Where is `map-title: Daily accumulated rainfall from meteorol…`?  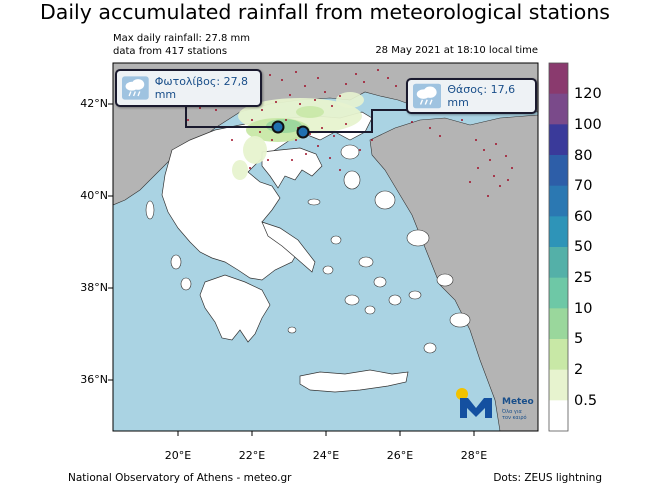 map-title: Daily accumulated rainfall from meteorol… is located at coordinates (325, 12).